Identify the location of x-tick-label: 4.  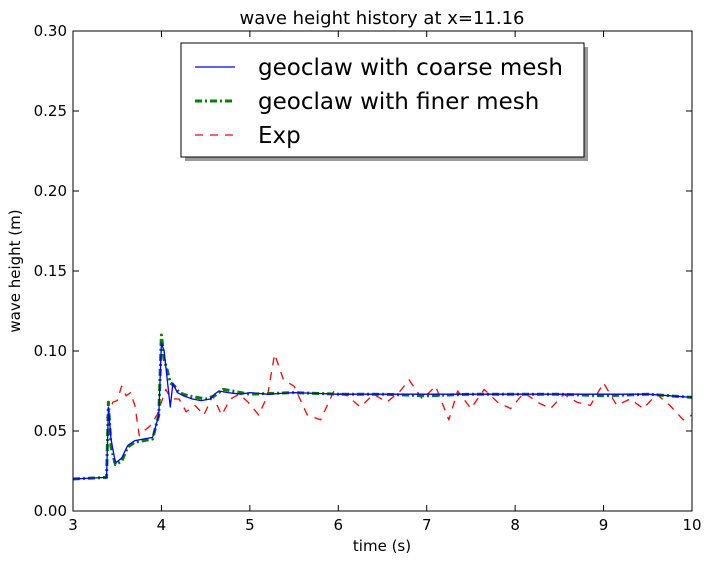
(162, 525).